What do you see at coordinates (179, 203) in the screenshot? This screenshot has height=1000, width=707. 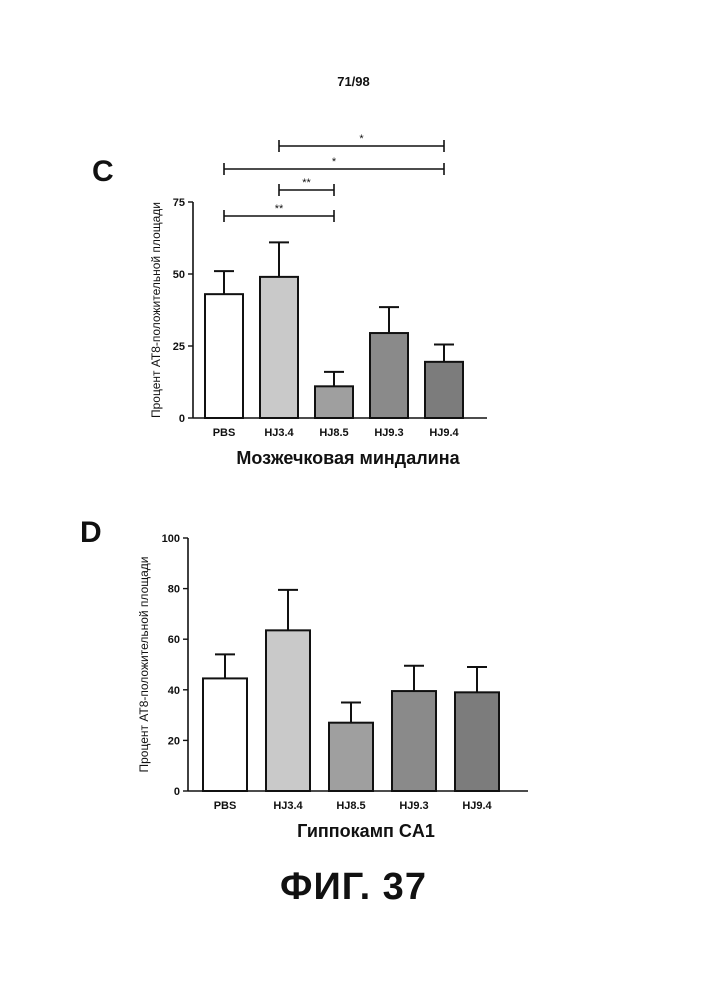 I see `y-tick-label: 75` at bounding box center [179, 203].